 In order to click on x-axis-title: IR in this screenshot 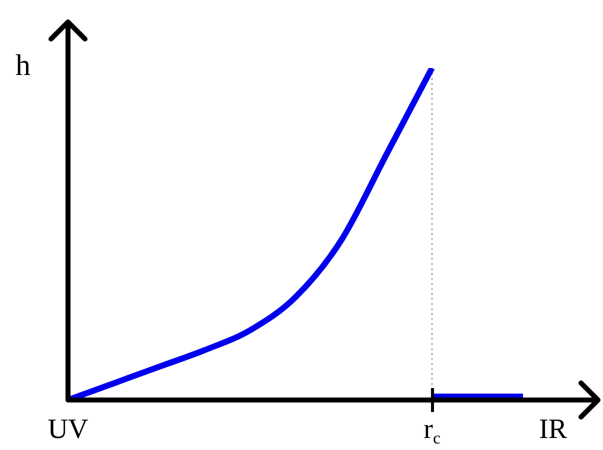, I will do `click(553, 429)`.